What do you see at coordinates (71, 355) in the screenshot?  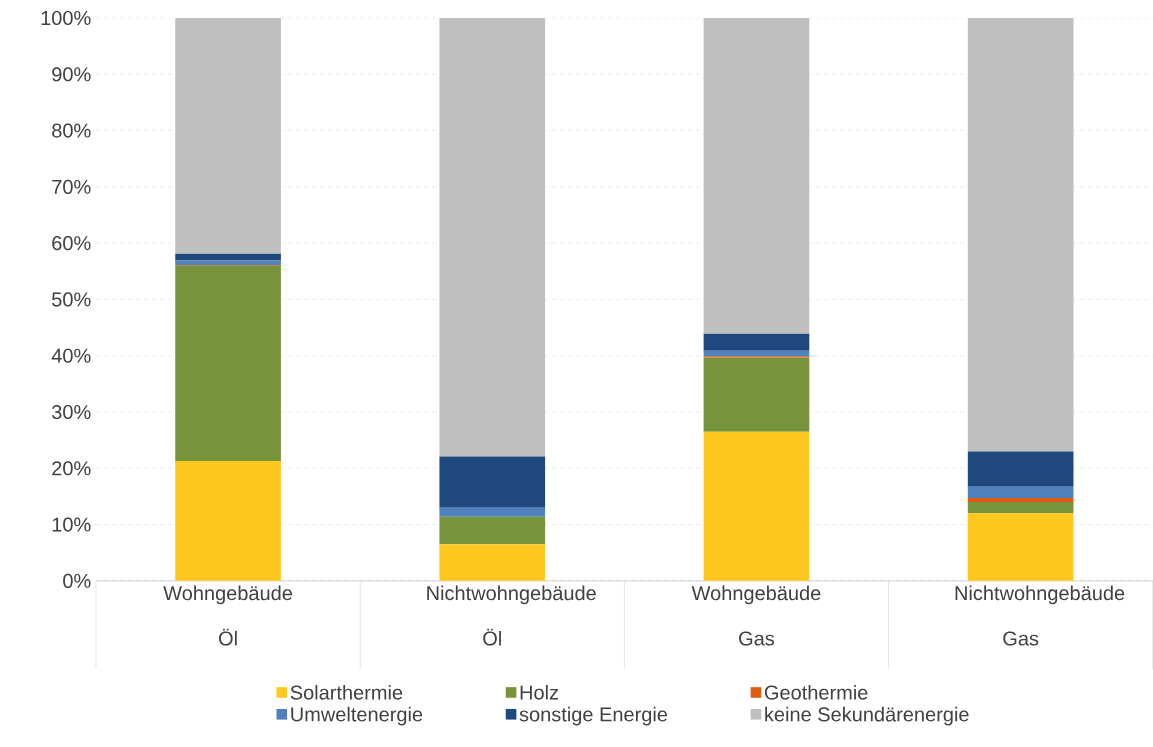 I see `y-tick-label: 40%` at bounding box center [71, 355].